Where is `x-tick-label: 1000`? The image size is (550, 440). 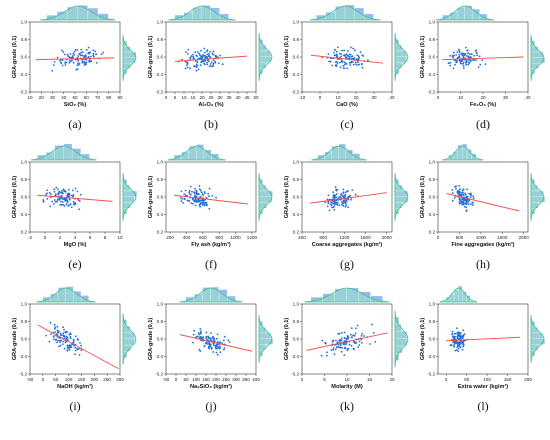
x-tick-label: 1000 is located at coordinates (235, 237).